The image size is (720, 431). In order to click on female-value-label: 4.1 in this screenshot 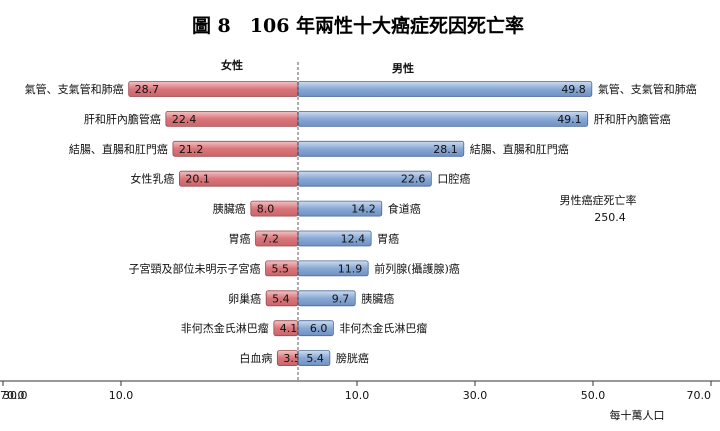, I will do `click(289, 328)`.